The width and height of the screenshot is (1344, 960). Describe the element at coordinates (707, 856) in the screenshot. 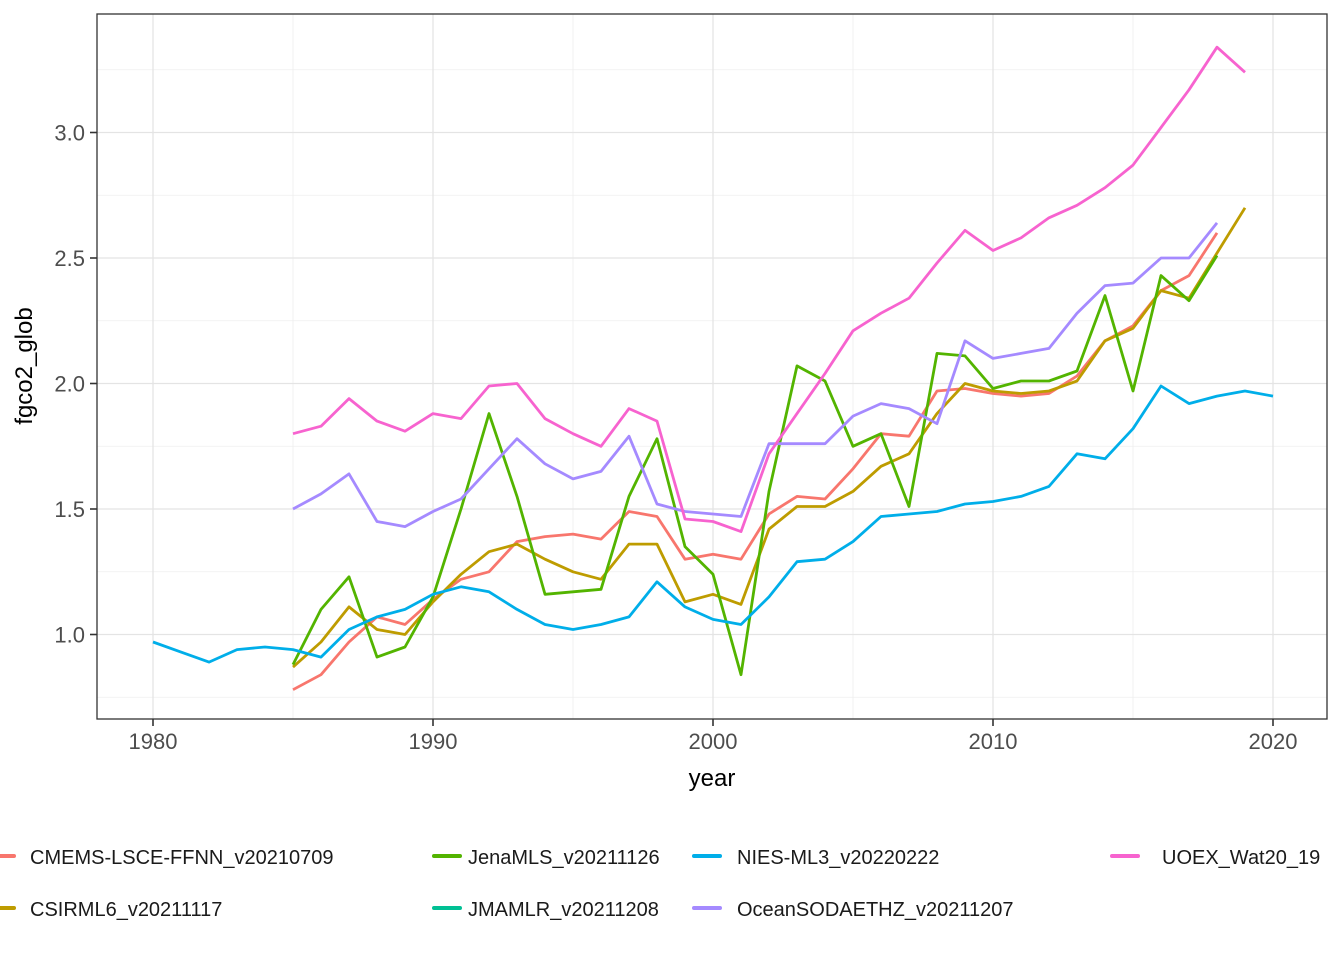

I see `legend-key-NIES-ML3_v20220222` at that location.